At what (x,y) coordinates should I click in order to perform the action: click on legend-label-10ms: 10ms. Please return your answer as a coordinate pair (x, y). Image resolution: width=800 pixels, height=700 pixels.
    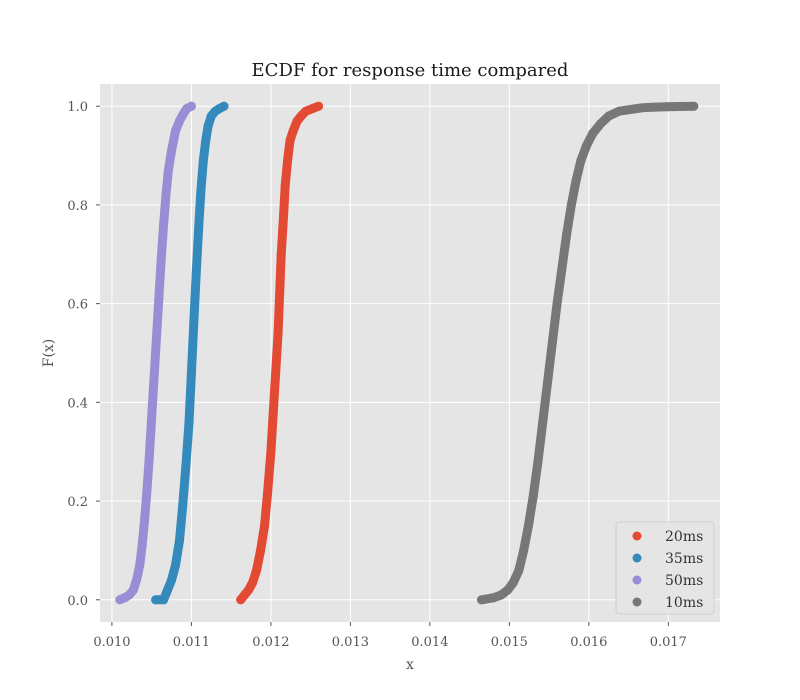
    Looking at the image, I should click on (684, 603).